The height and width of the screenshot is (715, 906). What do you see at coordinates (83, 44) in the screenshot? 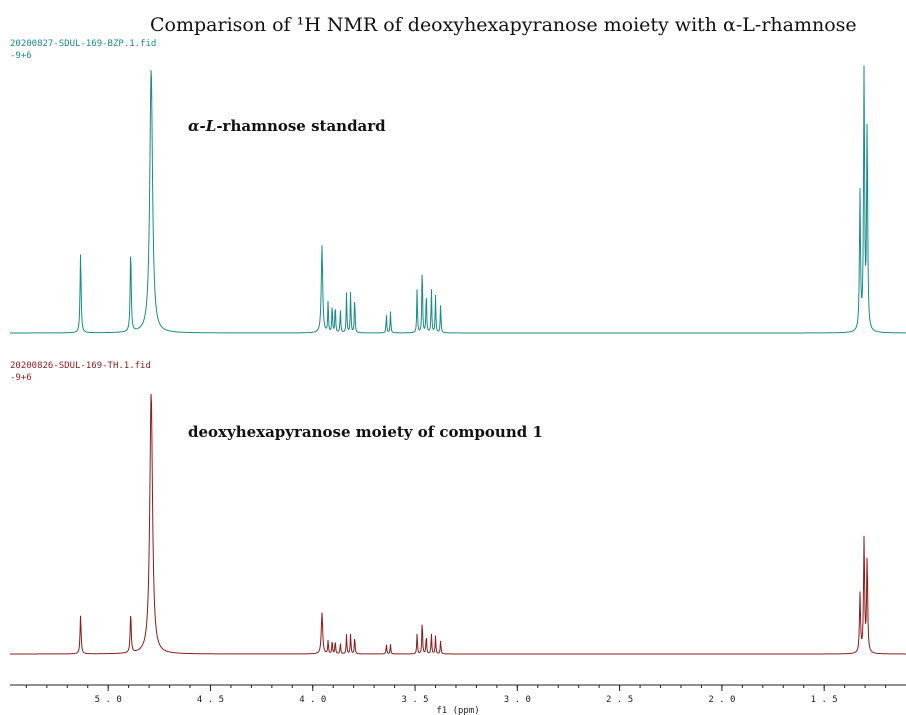
I see `series-1-filename: 20200827-SDUL-169-BZP.1.fid` at bounding box center [83, 44].